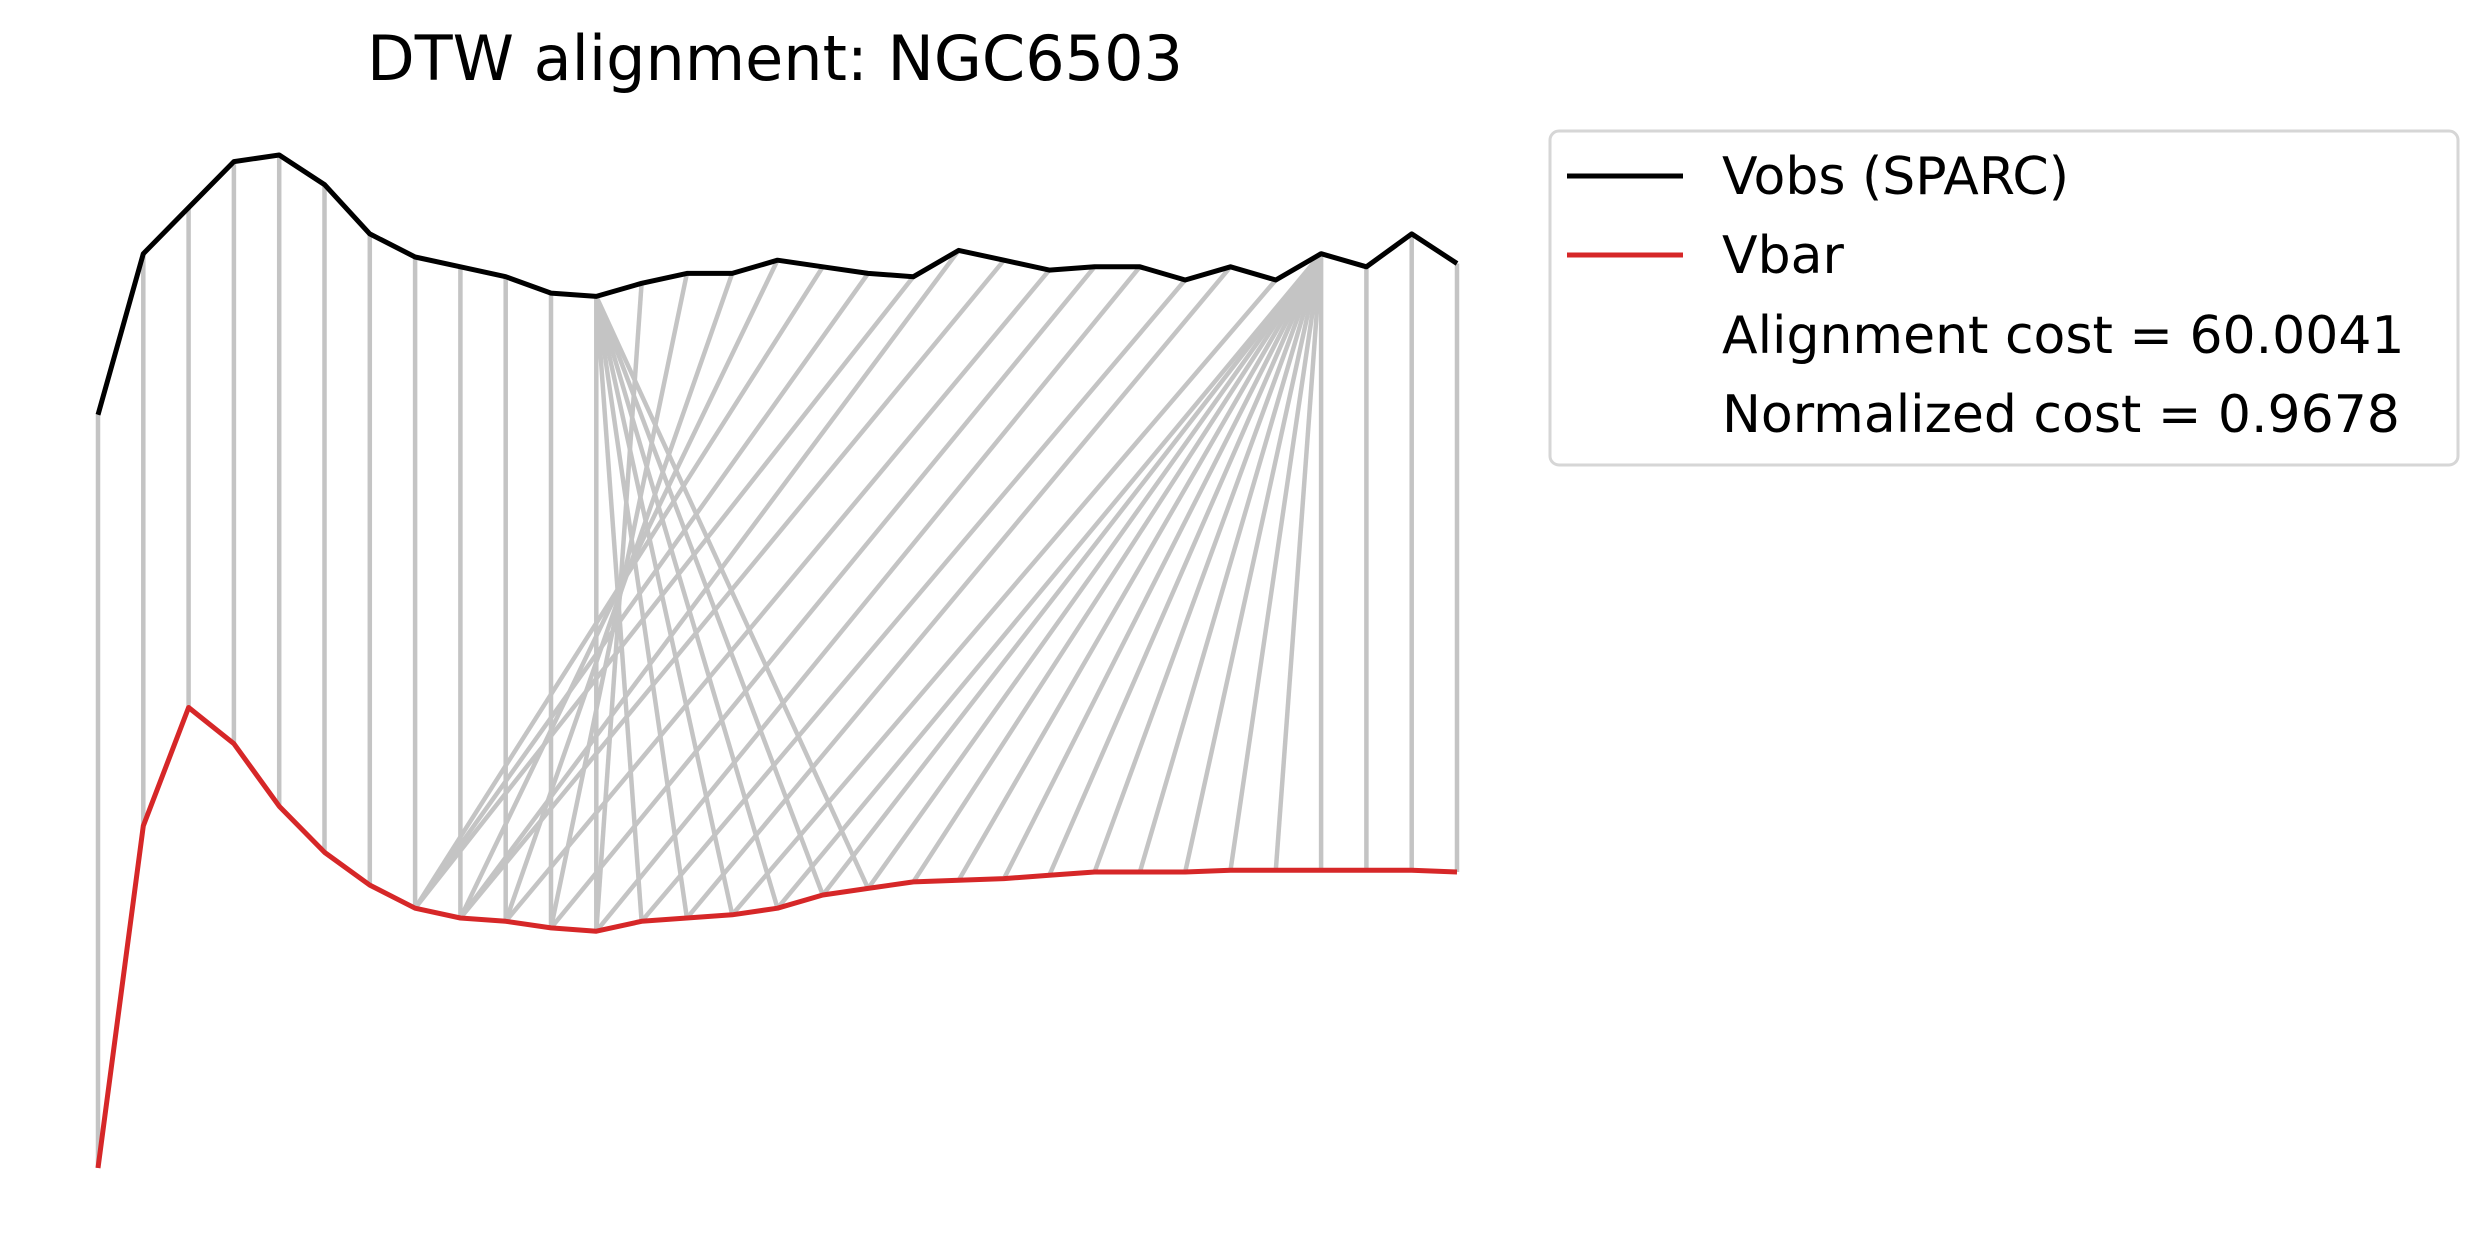  What do you see at coordinates (775, 58) in the screenshot?
I see `chart-title: DTW alignment: NGC6503` at bounding box center [775, 58].